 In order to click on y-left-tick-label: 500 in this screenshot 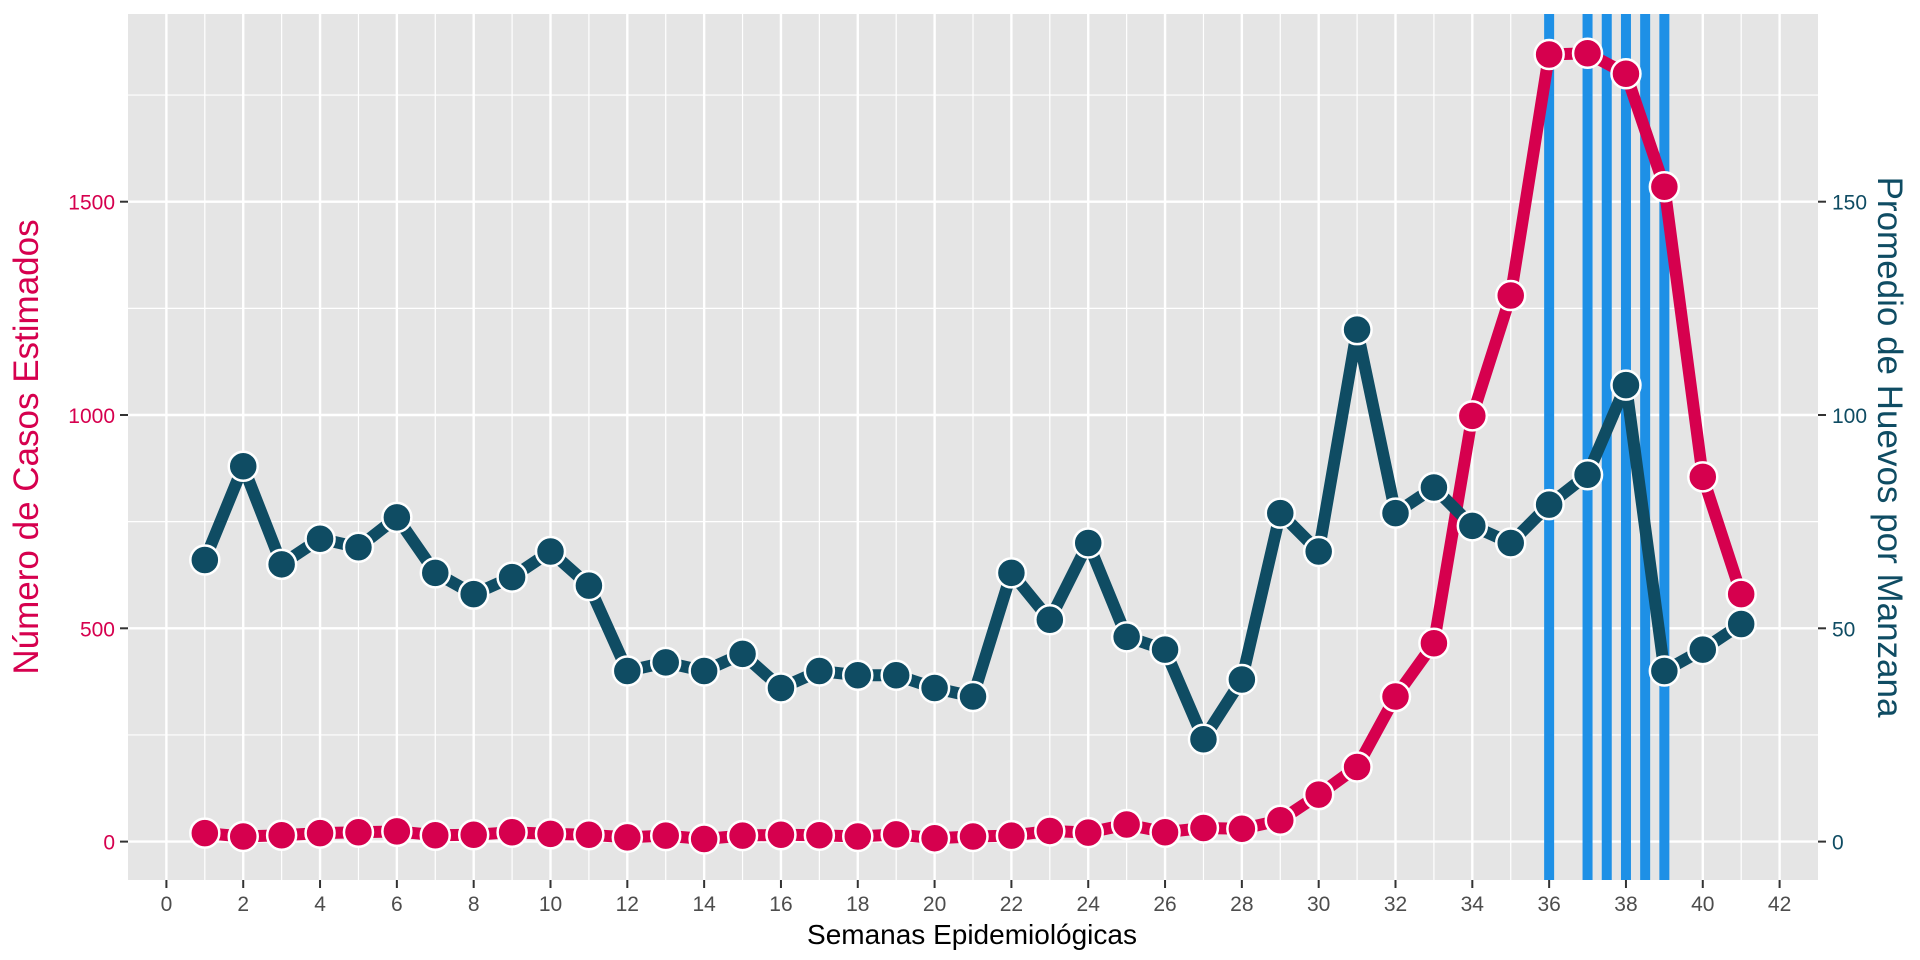, I will do `click(97, 629)`.